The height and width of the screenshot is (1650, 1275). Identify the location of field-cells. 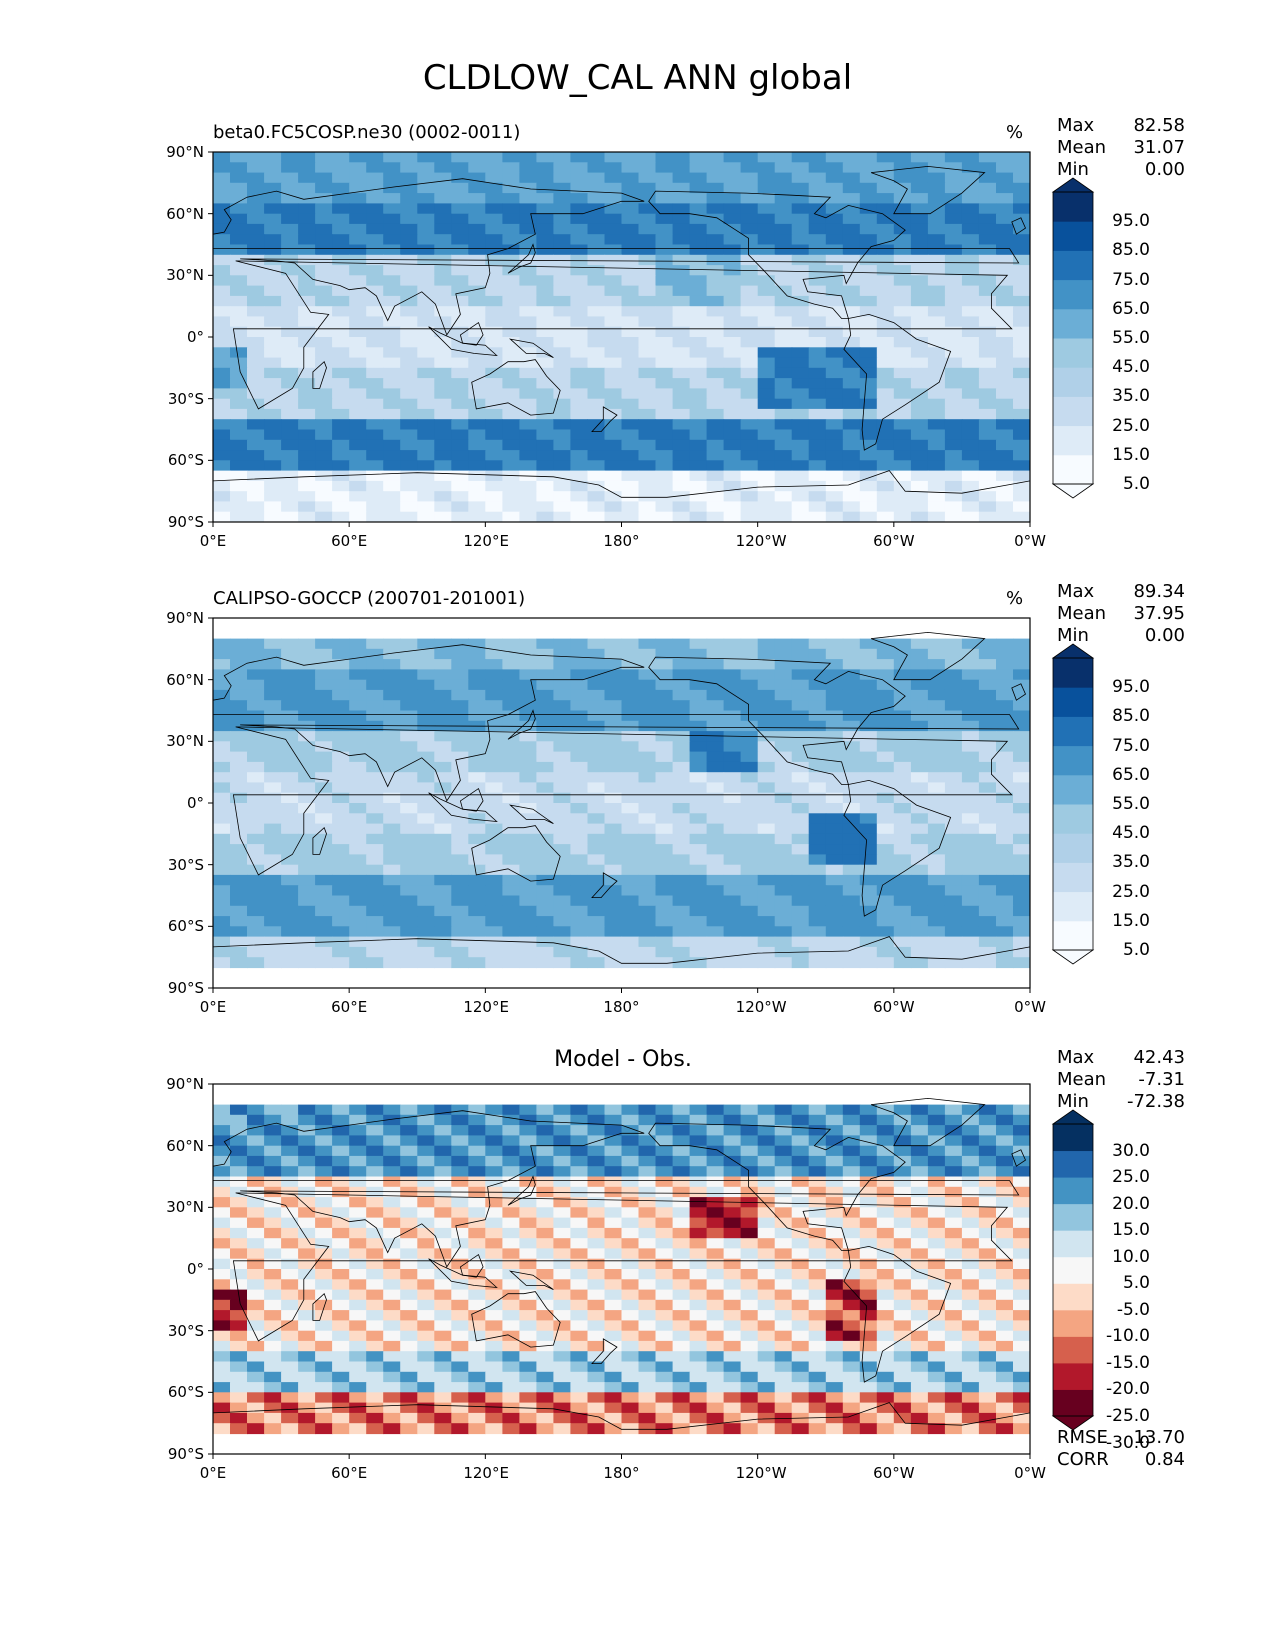
(621, 803).